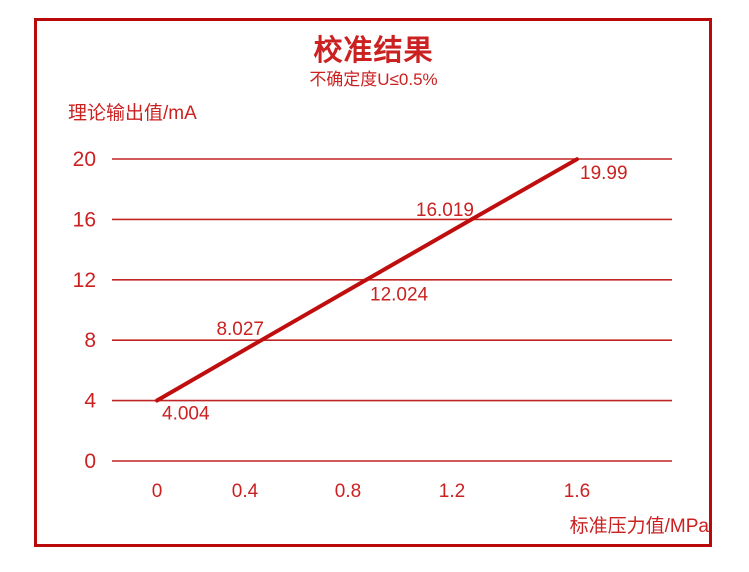 The height and width of the screenshot is (572, 749). Describe the element at coordinates (84, 280) in the screenshot. I see `y-tick-label: 12` at that location.